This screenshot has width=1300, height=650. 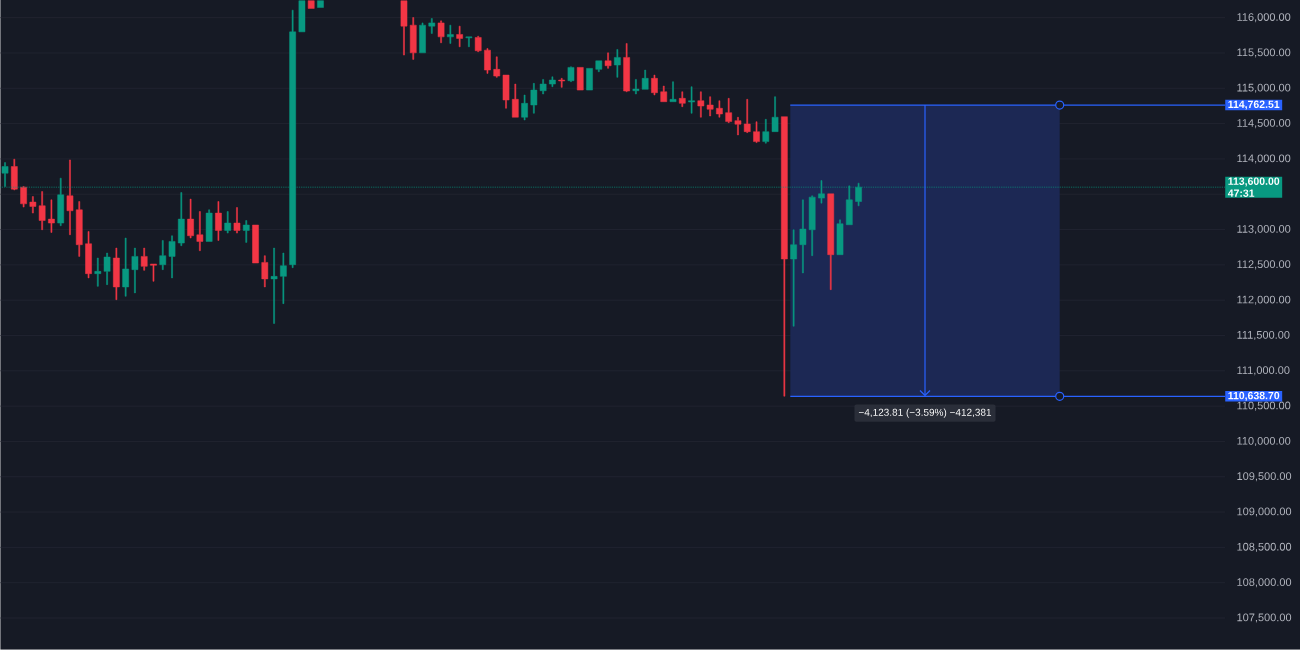 What do you see at coordinates (1254, 182) in the screenshot?
I see `ref-line-label: 113,600.00` at bounding box center [1254, 182].